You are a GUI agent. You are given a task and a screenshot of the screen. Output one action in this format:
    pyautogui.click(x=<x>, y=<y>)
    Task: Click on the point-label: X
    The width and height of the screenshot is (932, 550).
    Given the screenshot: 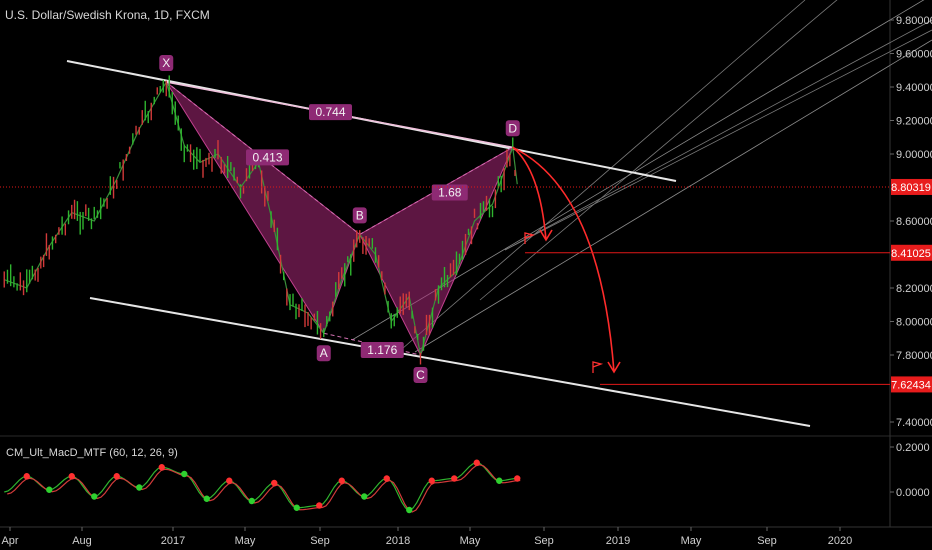 What is the action you would take?
    pyautogui.click(x=166, y=63)
    